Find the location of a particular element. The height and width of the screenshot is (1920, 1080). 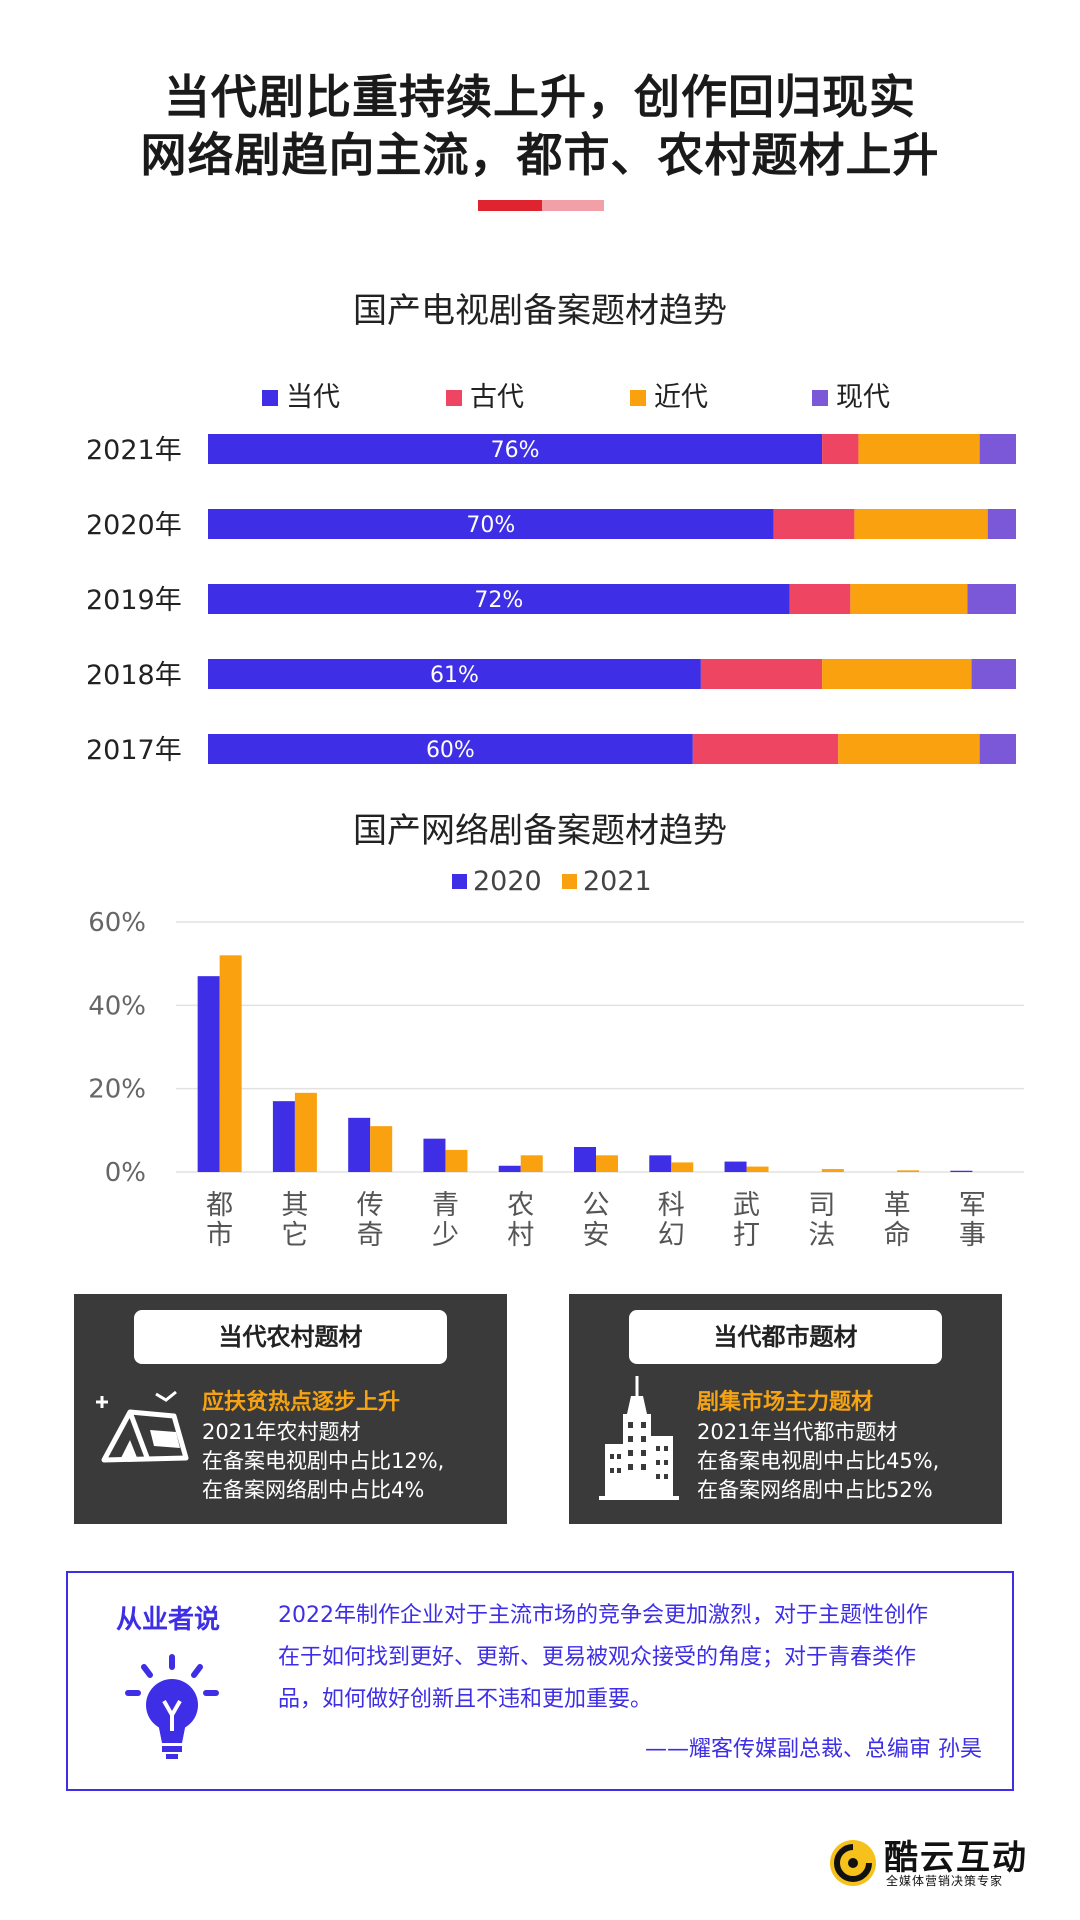

x-tick-label: 少 is located at coordinates (445, 1235).